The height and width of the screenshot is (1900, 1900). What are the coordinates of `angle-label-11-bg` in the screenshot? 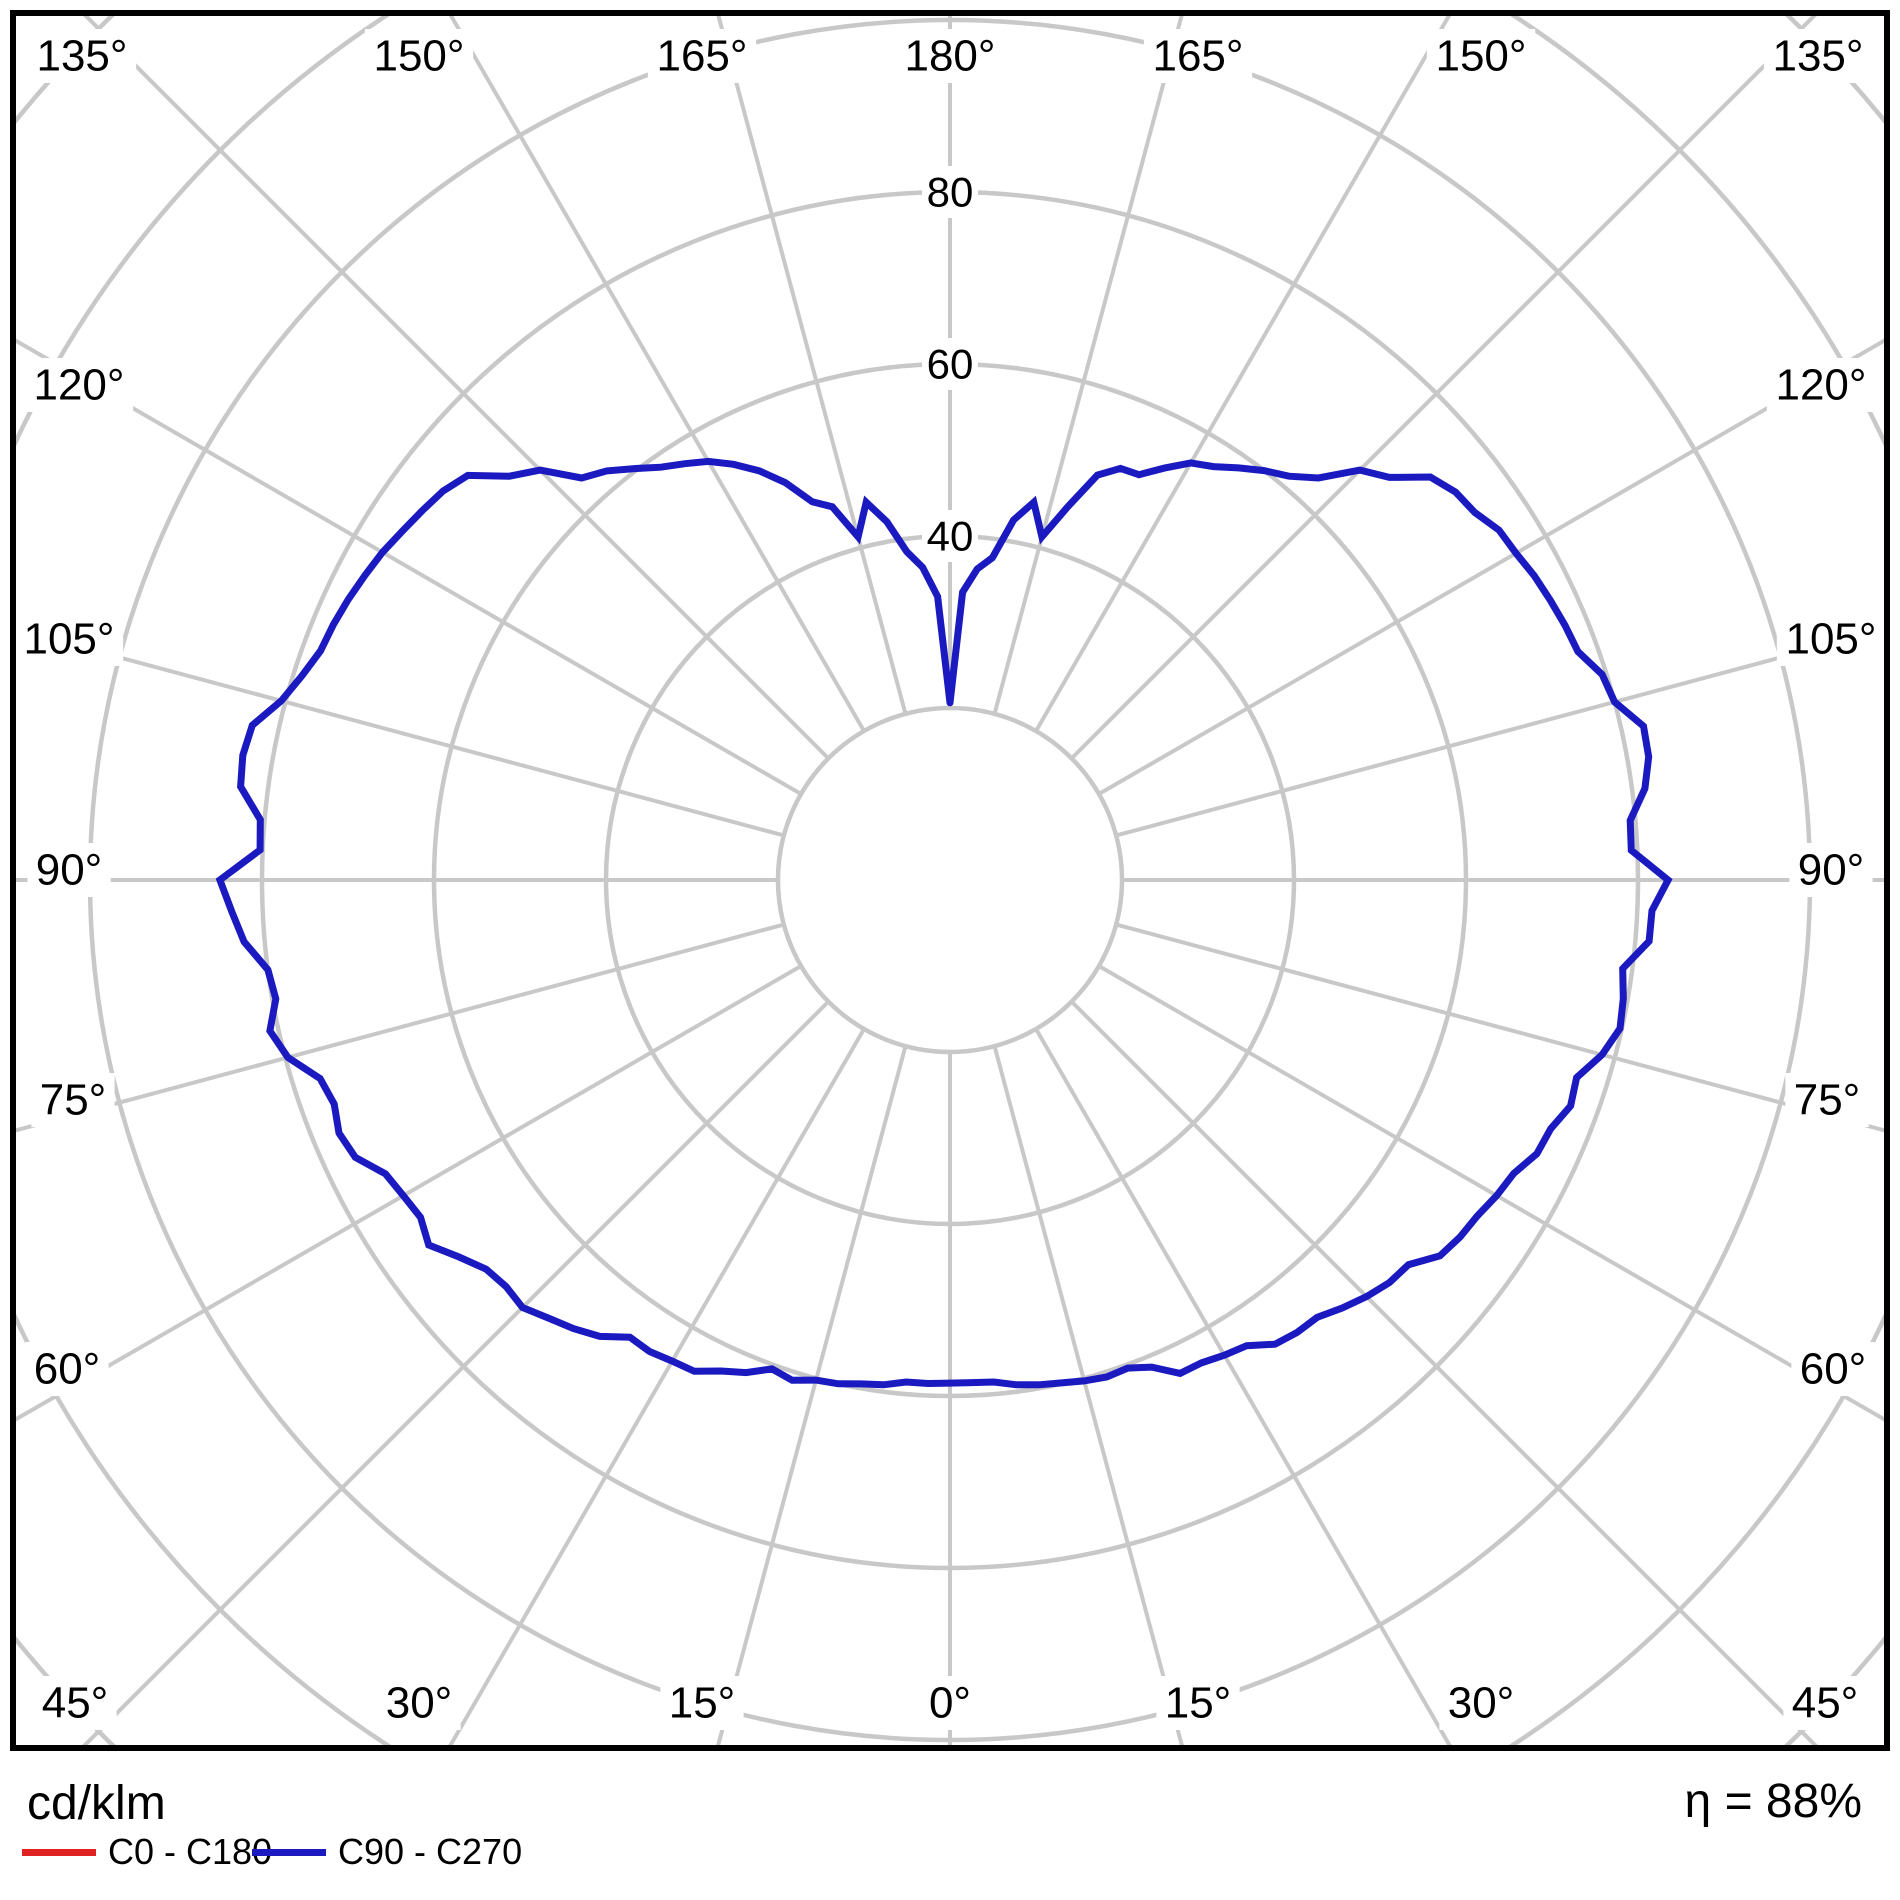 It's located at (67, 1369).